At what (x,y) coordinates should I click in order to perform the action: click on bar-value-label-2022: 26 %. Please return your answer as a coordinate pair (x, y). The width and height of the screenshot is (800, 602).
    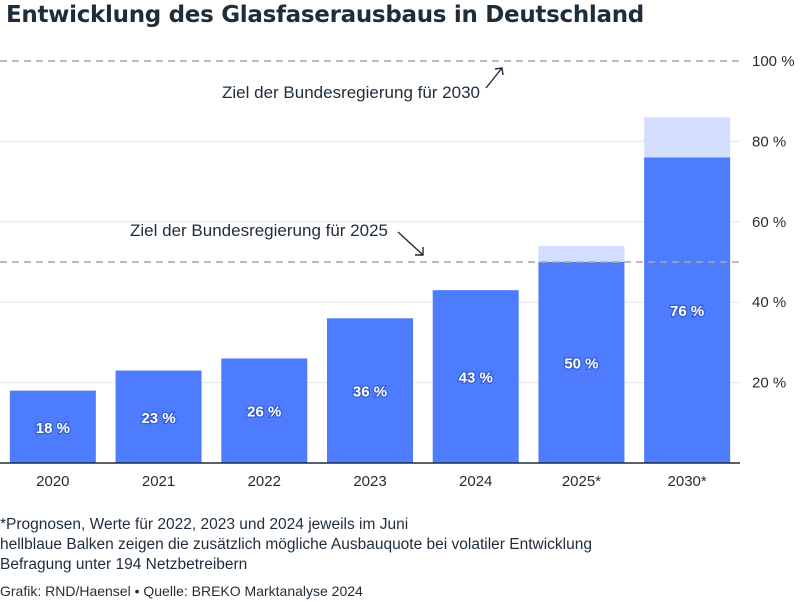
    Looking at the image, I should click on (264, 412).